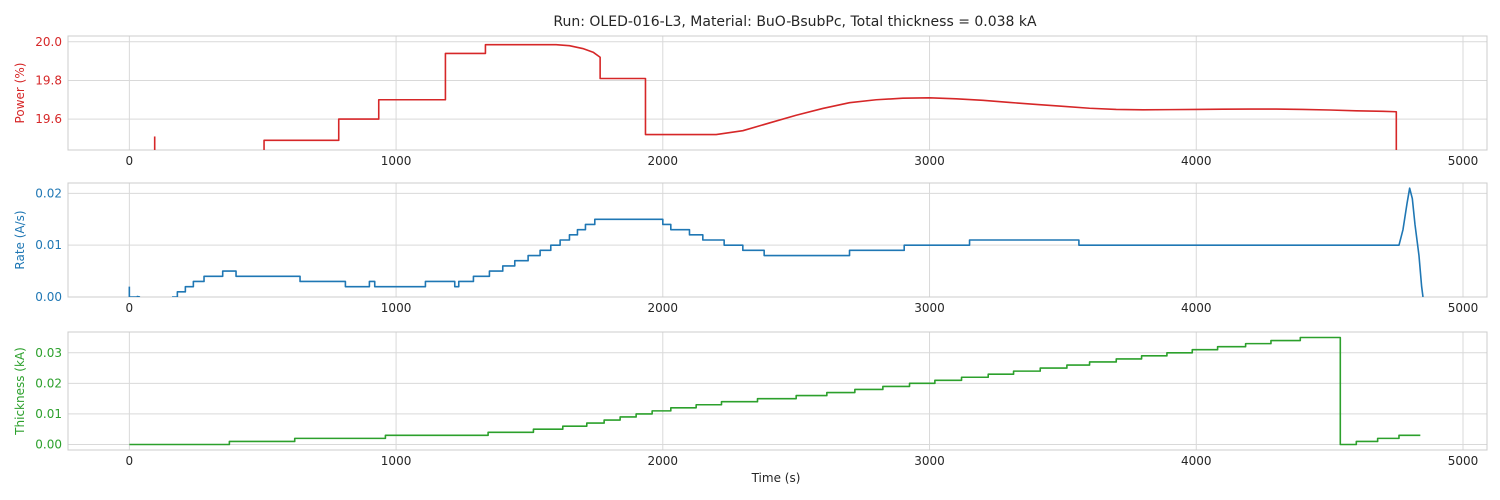 The height and width of the screenshot is (500, 1500). What do you see at coordinates (1196, 161) in the screenshot?
I see `power-x-tick-label: 4000` at bounding box center [1196, 161].